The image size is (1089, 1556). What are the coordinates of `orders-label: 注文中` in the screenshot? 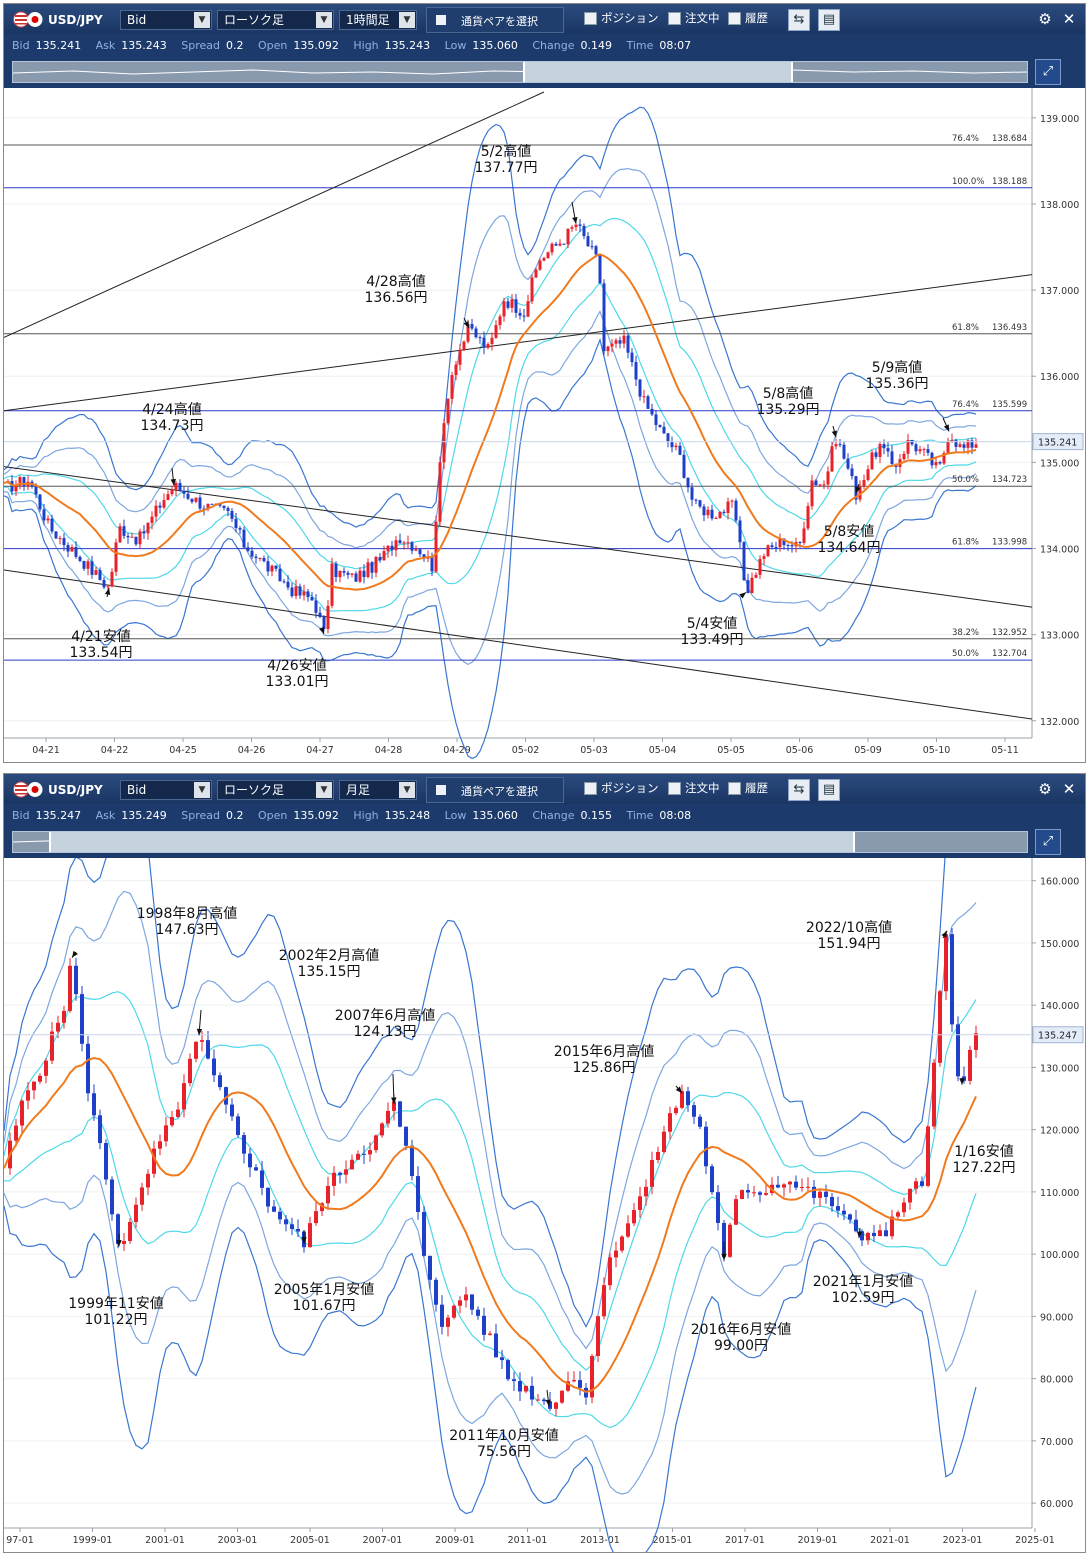 It's located at (702, 18).